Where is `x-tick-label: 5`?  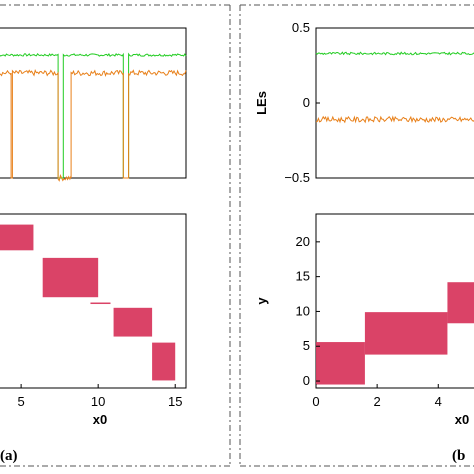
x-tick-label: 5 is located at coordinates (20, 401).